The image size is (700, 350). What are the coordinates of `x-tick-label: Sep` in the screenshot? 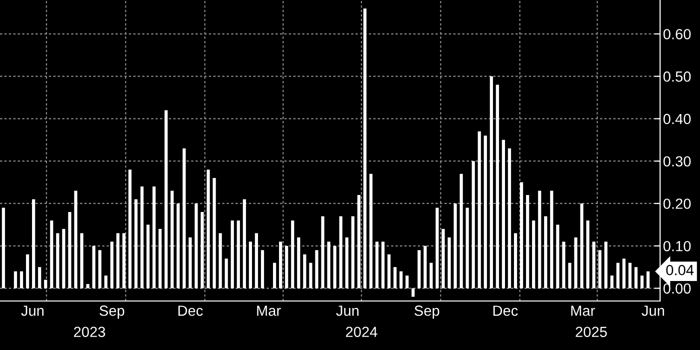 It's located at (112, 312).